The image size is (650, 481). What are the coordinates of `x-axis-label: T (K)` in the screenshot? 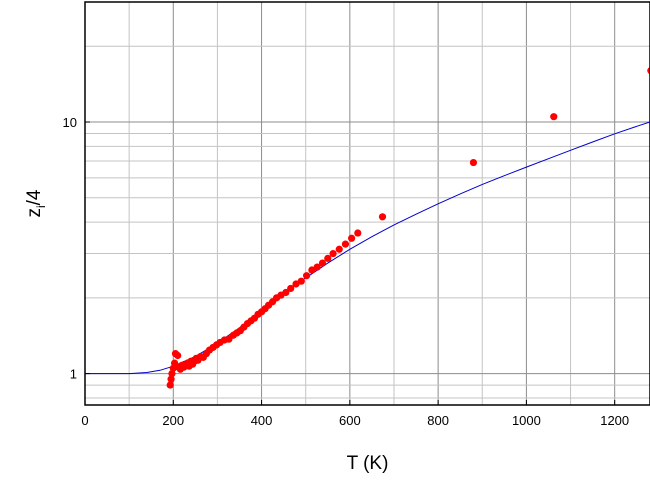 It's located at (368, 463).